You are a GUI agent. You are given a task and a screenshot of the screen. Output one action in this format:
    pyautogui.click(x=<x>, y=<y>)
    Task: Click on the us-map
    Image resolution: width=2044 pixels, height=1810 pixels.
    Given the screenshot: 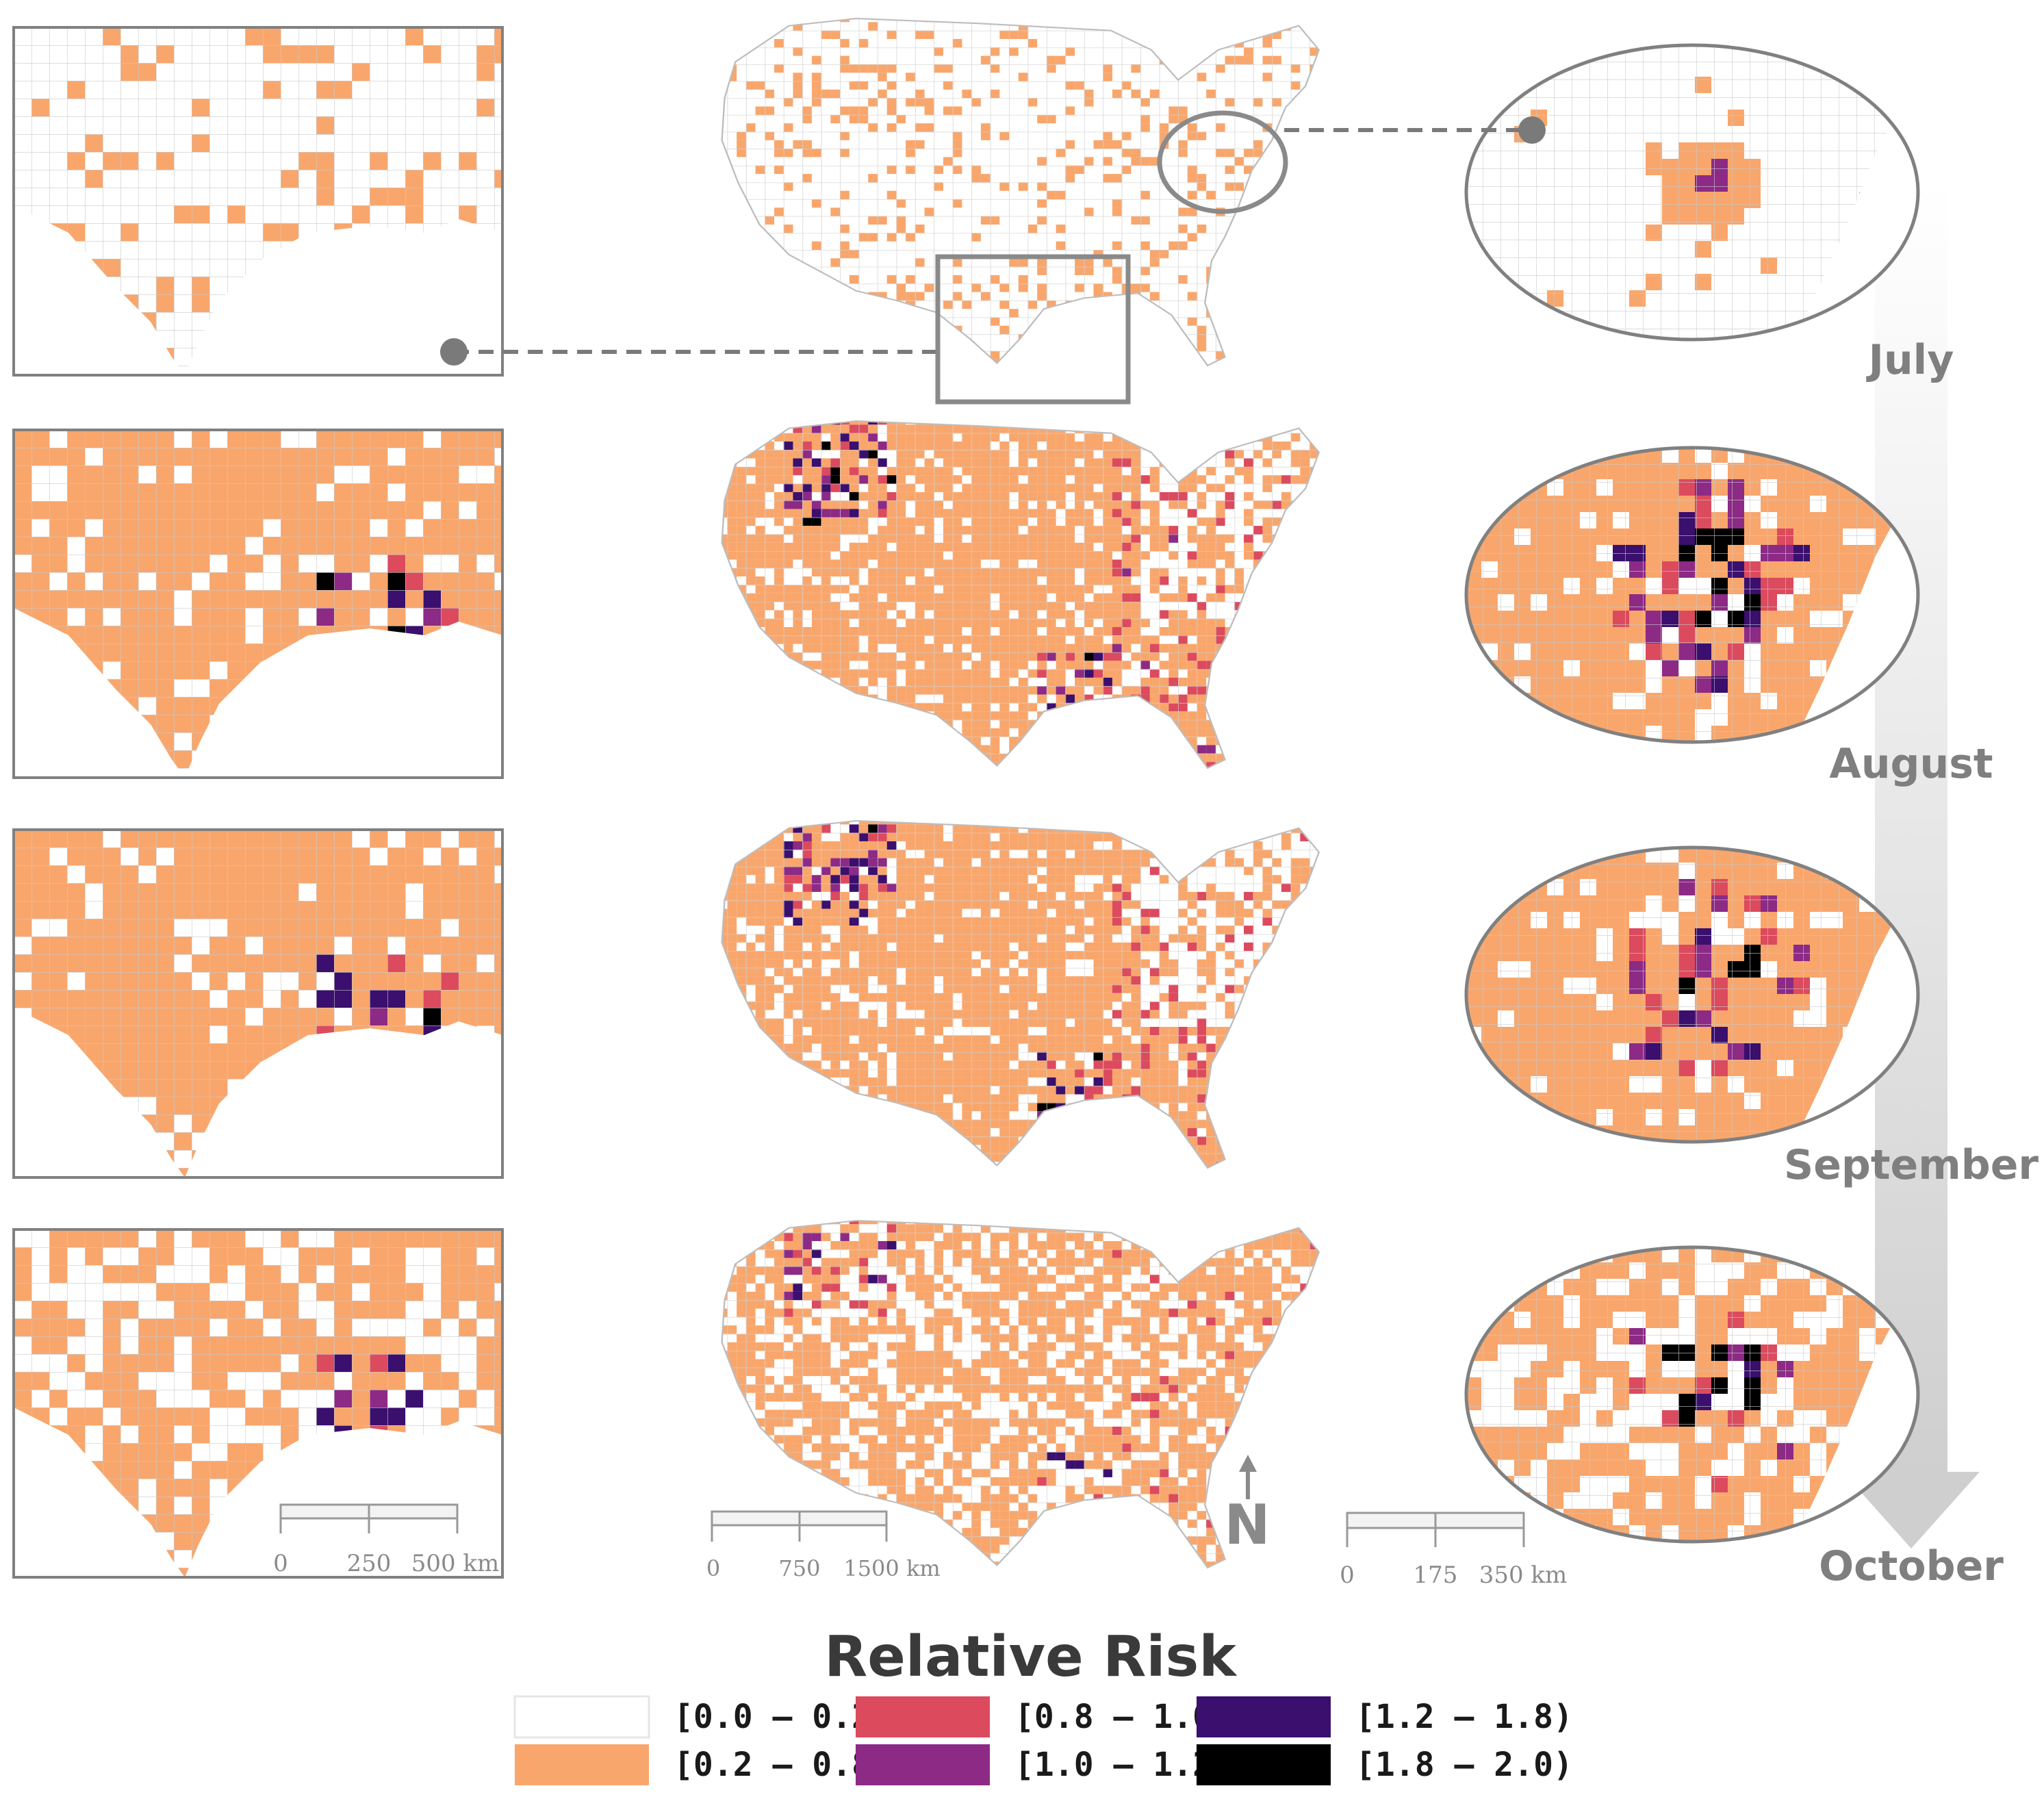 What is the action you would take?
    pyautogui.click(x=1034, y=197)
    